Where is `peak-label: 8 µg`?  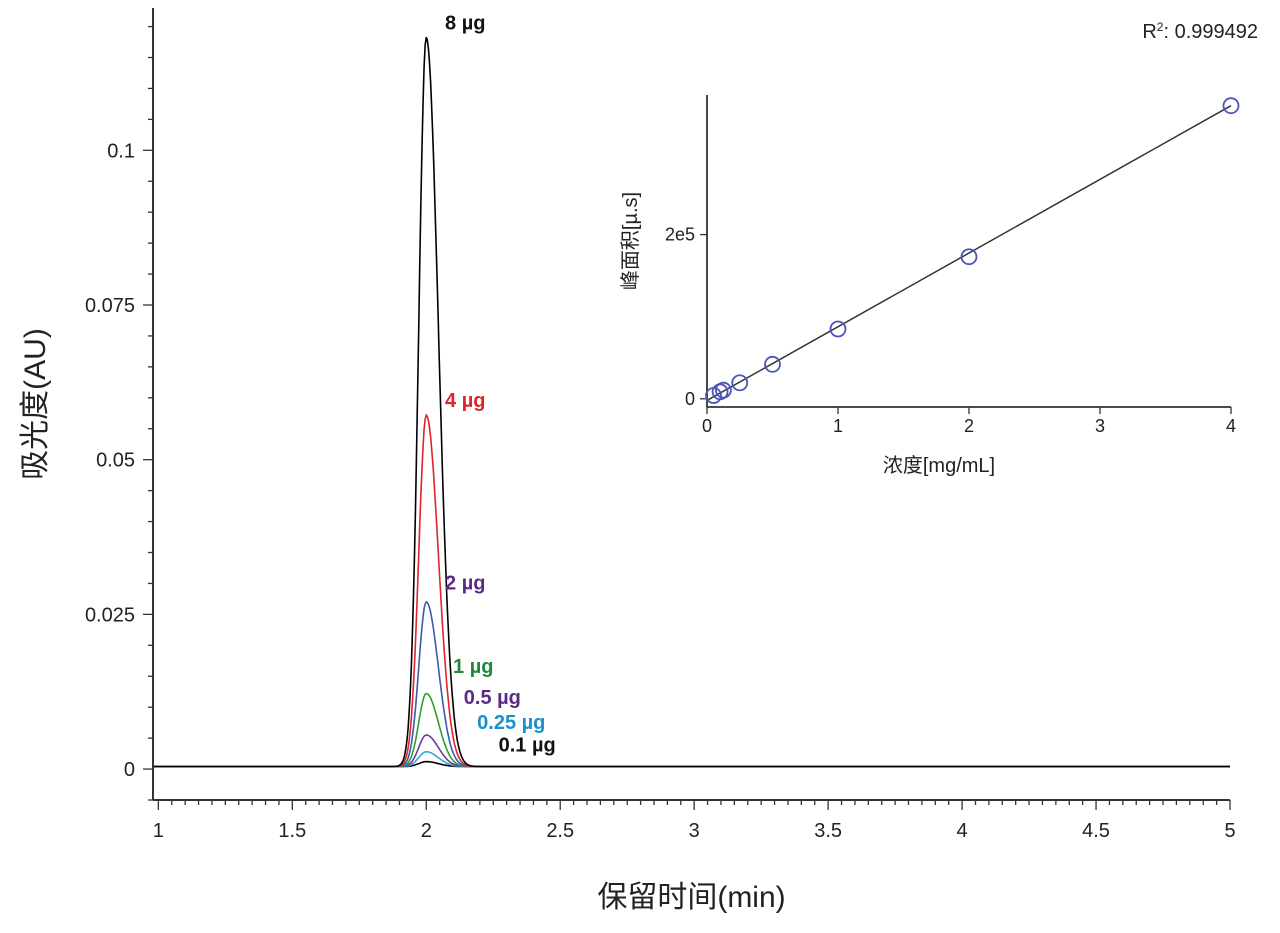
peak-label: 8 µg is located at coordinates (465, 24).